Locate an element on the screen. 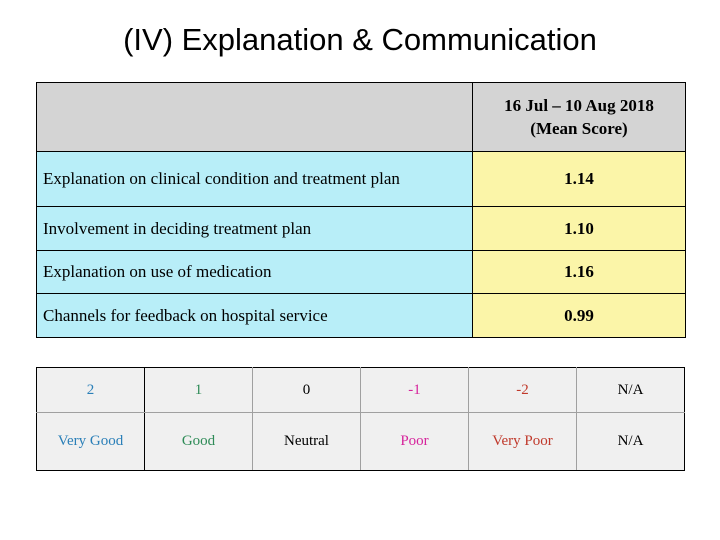 This screenshot has height=540, width=720. item-score: 1.14 is located at coordinates (579, 179).